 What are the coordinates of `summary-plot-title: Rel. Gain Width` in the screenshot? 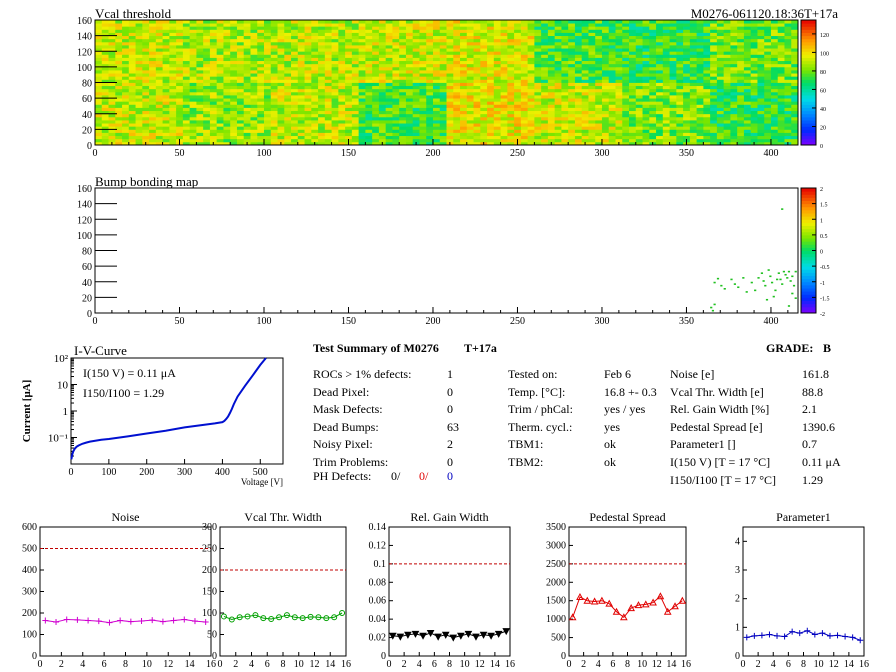 It's located at (449, 517).